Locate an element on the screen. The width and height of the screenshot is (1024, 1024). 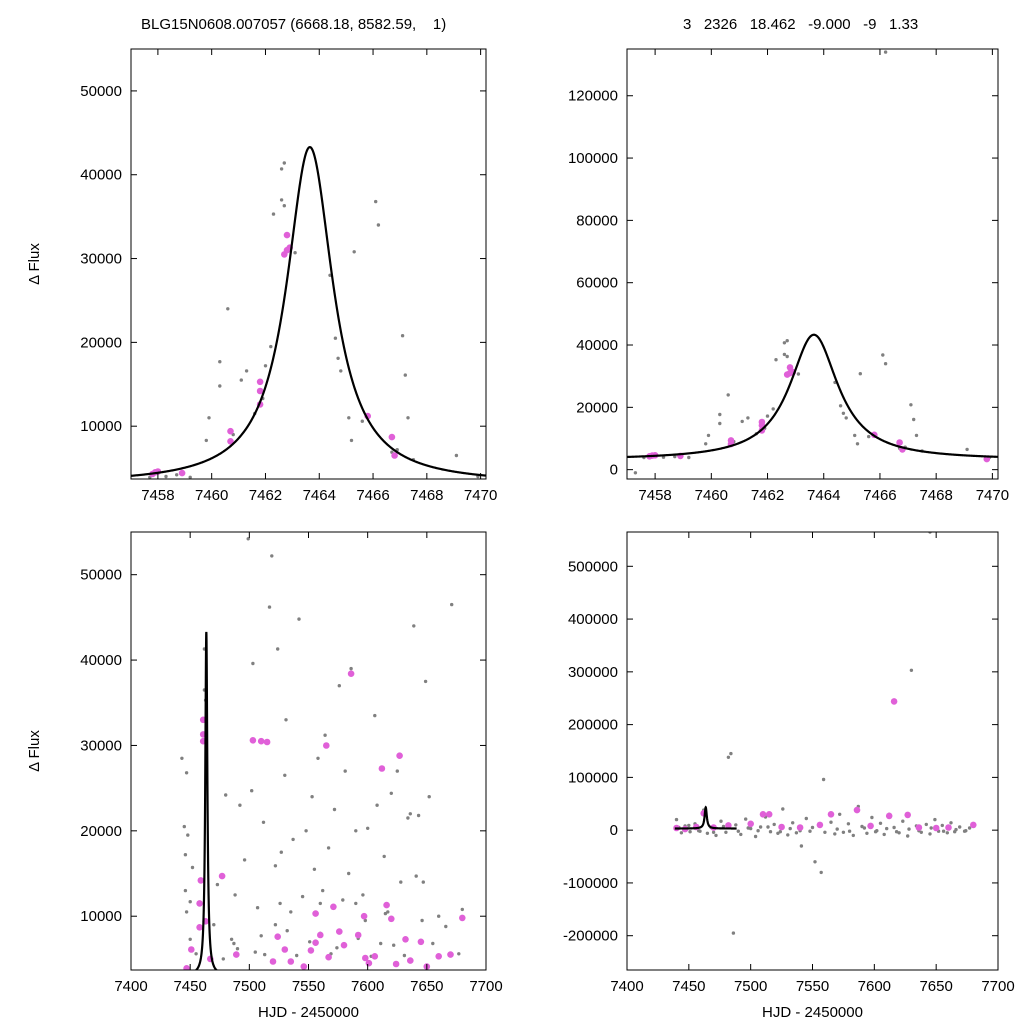
x-tick-label: 7450 is located at coordinates (688, 986).